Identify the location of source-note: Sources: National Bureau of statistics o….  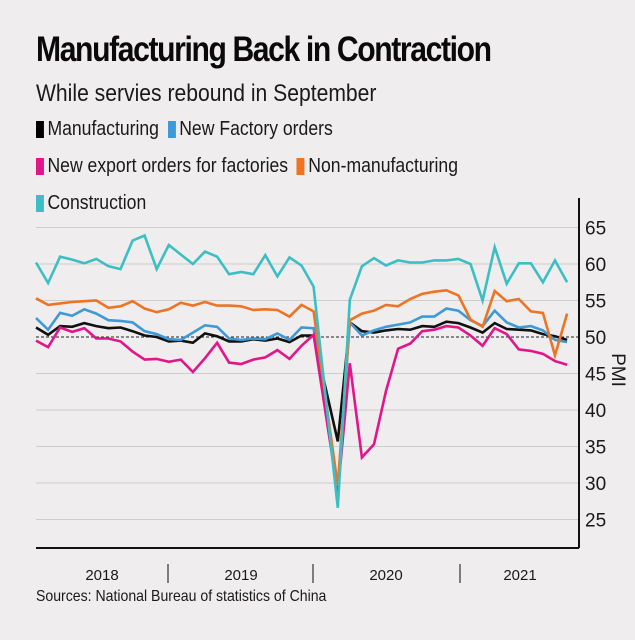
(181, 596).